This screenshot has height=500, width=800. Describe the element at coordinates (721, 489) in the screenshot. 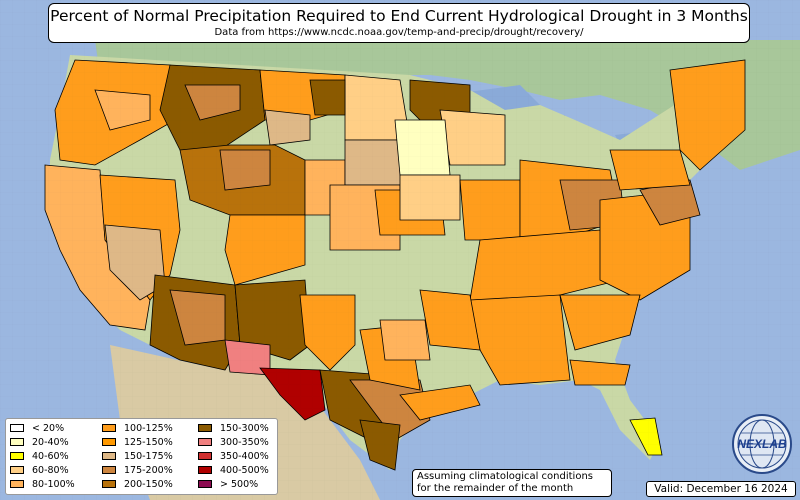

I see `valid-date: Valid: December 16 2024` at that location.